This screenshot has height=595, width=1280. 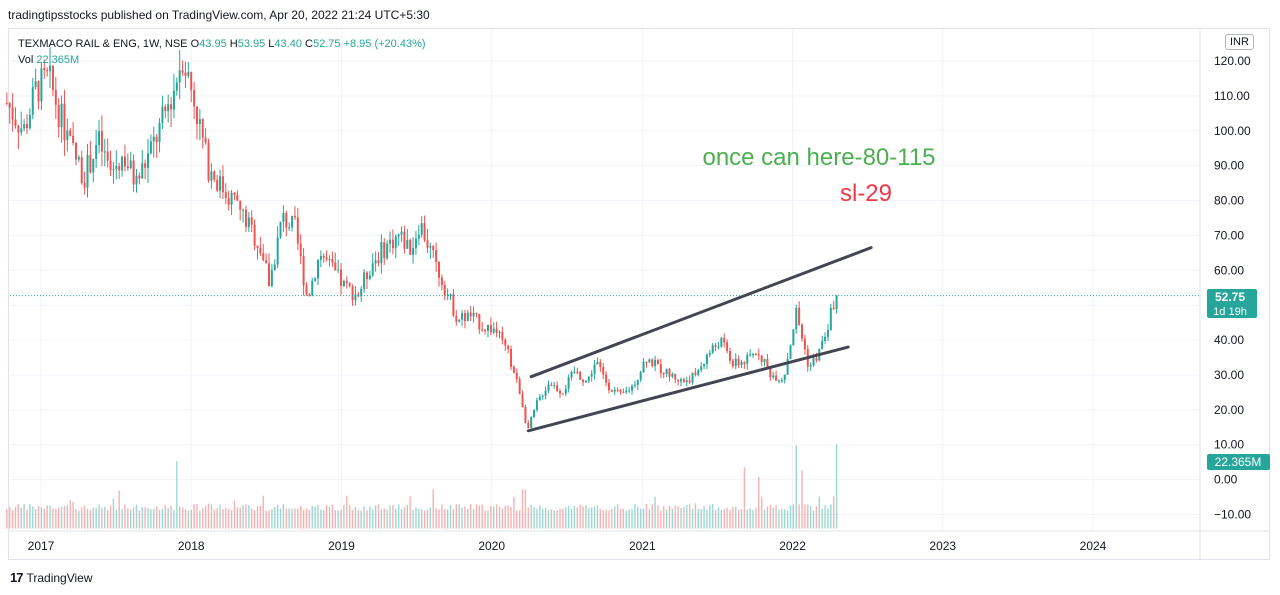 What do you see at coordinates (1229, 201) in the screenshot?
I see `y-tick-label: 80.00` at bounding box center [1229, 201].